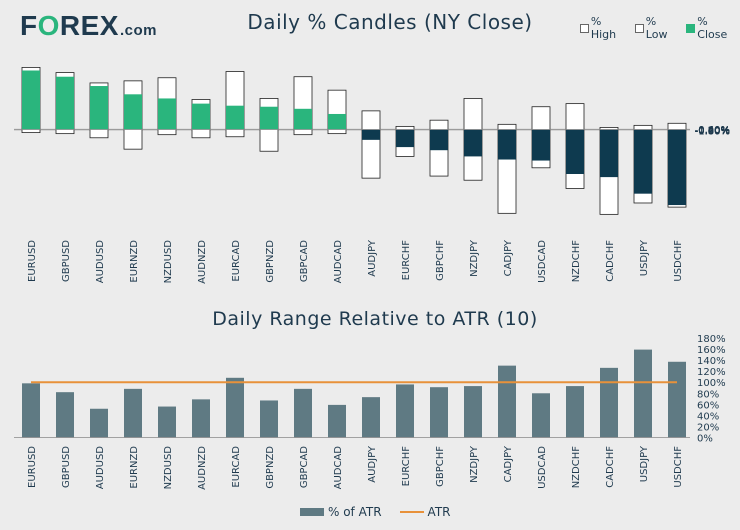 This screenshot has height=530, width=740. What do you see at coordinates (168, 468) in the screenshot?
I see `atr-x-label: NZDUSD` at bounding box center [168, 468].